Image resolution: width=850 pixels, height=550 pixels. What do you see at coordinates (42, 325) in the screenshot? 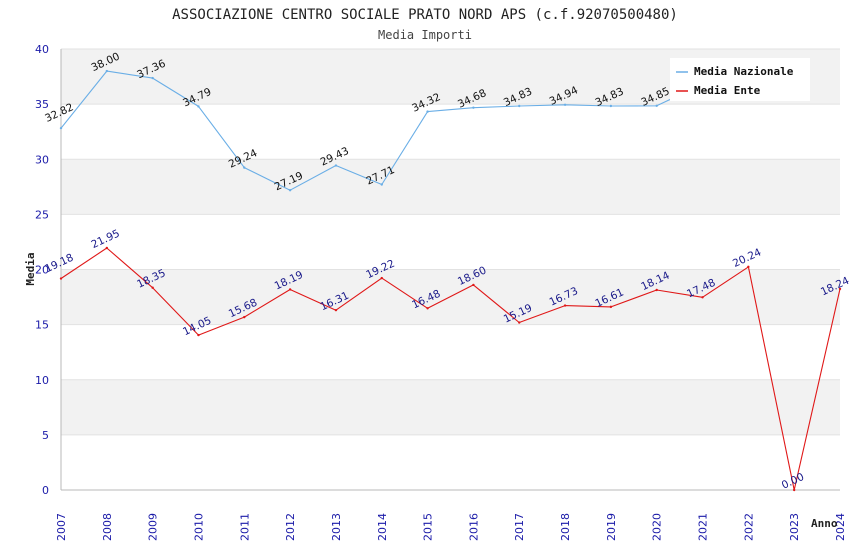
I see `y-tick-label: 15` at bounding box center [42, 325].